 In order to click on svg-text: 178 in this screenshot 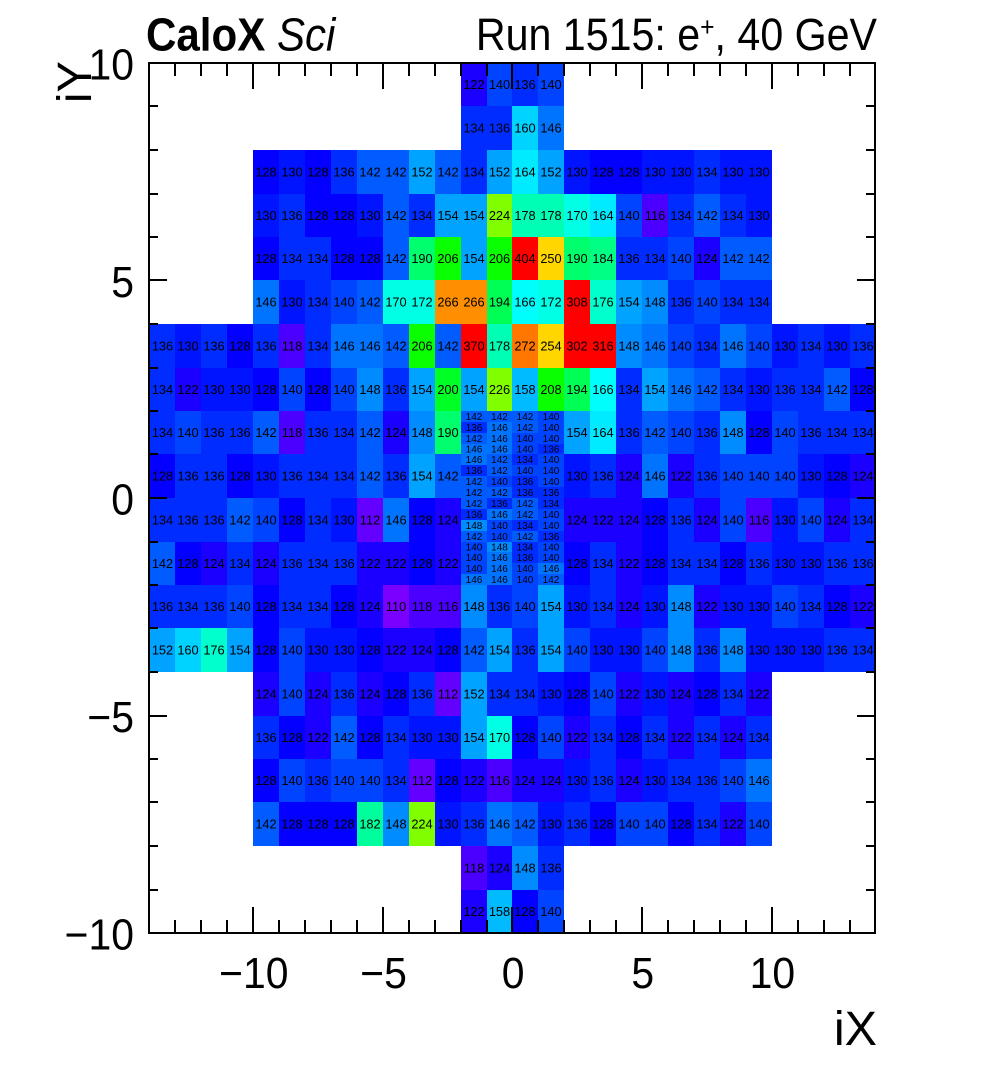, I will do `click(499, 345)`.